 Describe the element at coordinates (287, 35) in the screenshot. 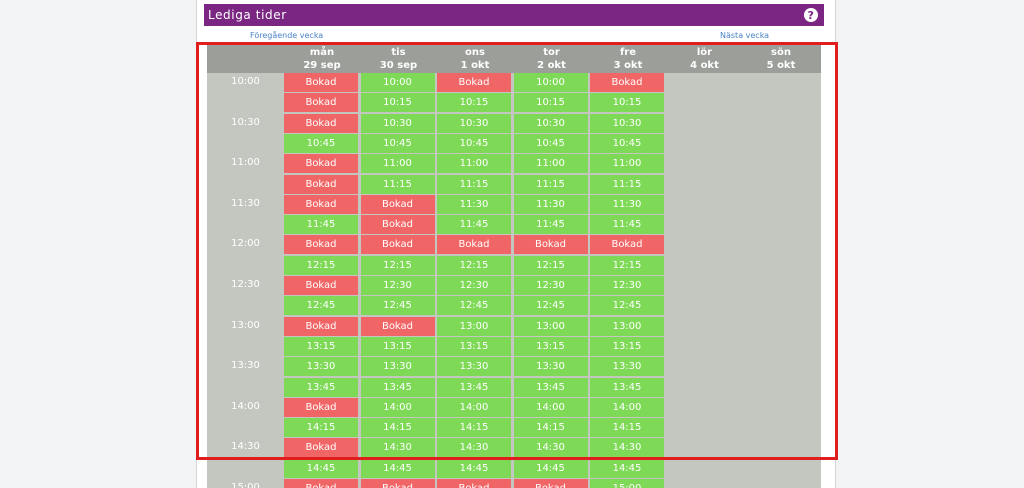

I see `previous-week-link: Föregående vecka` at that location.